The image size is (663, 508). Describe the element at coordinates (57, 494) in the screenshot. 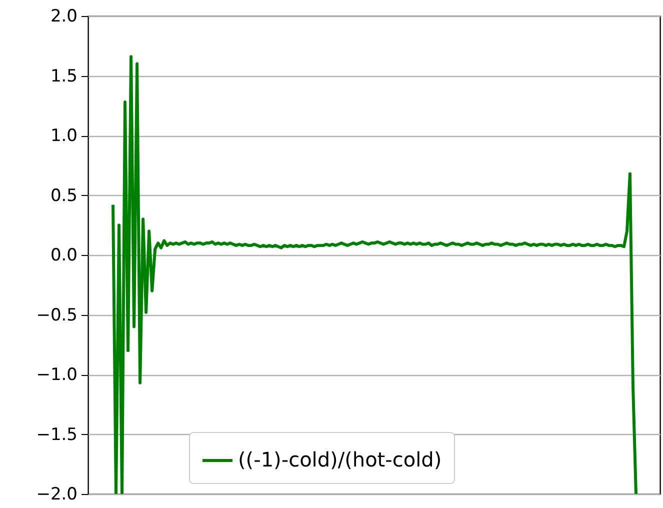

I see `y-tick-label: −2.0` at that location.